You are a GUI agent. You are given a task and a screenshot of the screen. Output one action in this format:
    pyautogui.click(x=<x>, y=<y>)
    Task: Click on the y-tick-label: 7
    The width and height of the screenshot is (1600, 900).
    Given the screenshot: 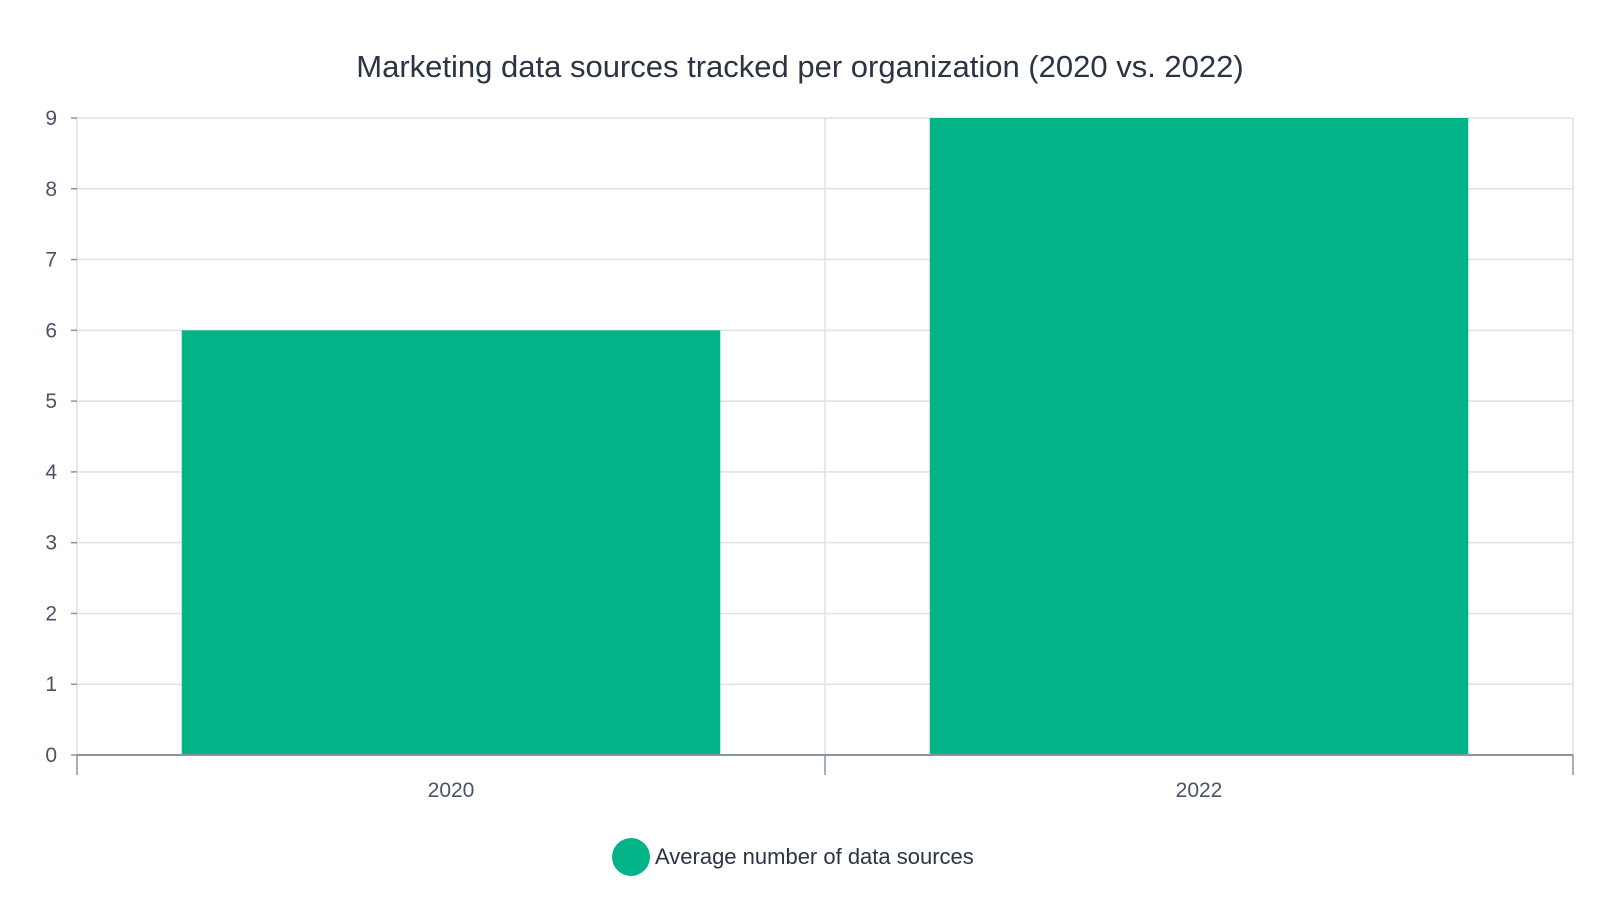 What is the action you would take?
    pyautogui.click(x=51, y=260)
    